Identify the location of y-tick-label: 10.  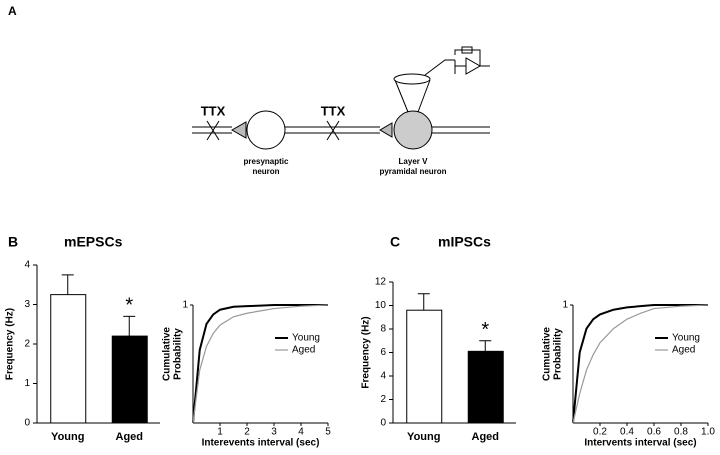
(381, 305).